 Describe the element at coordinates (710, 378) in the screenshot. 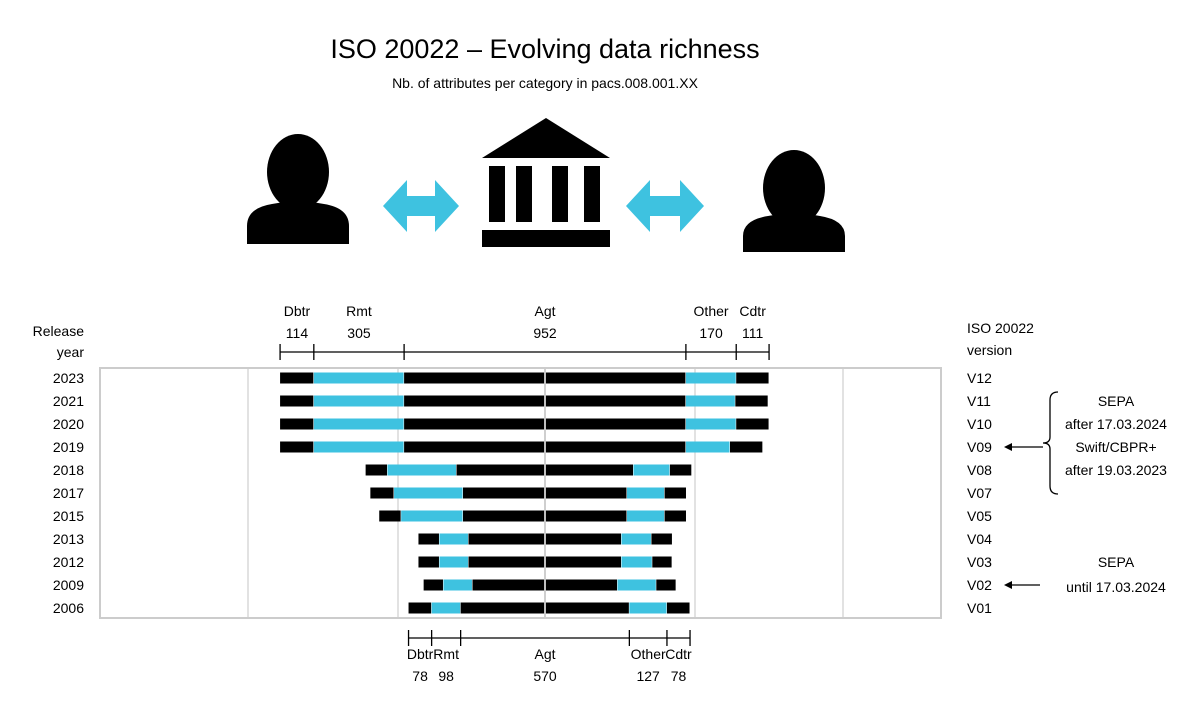

I see `bar-other-2023` at that location.